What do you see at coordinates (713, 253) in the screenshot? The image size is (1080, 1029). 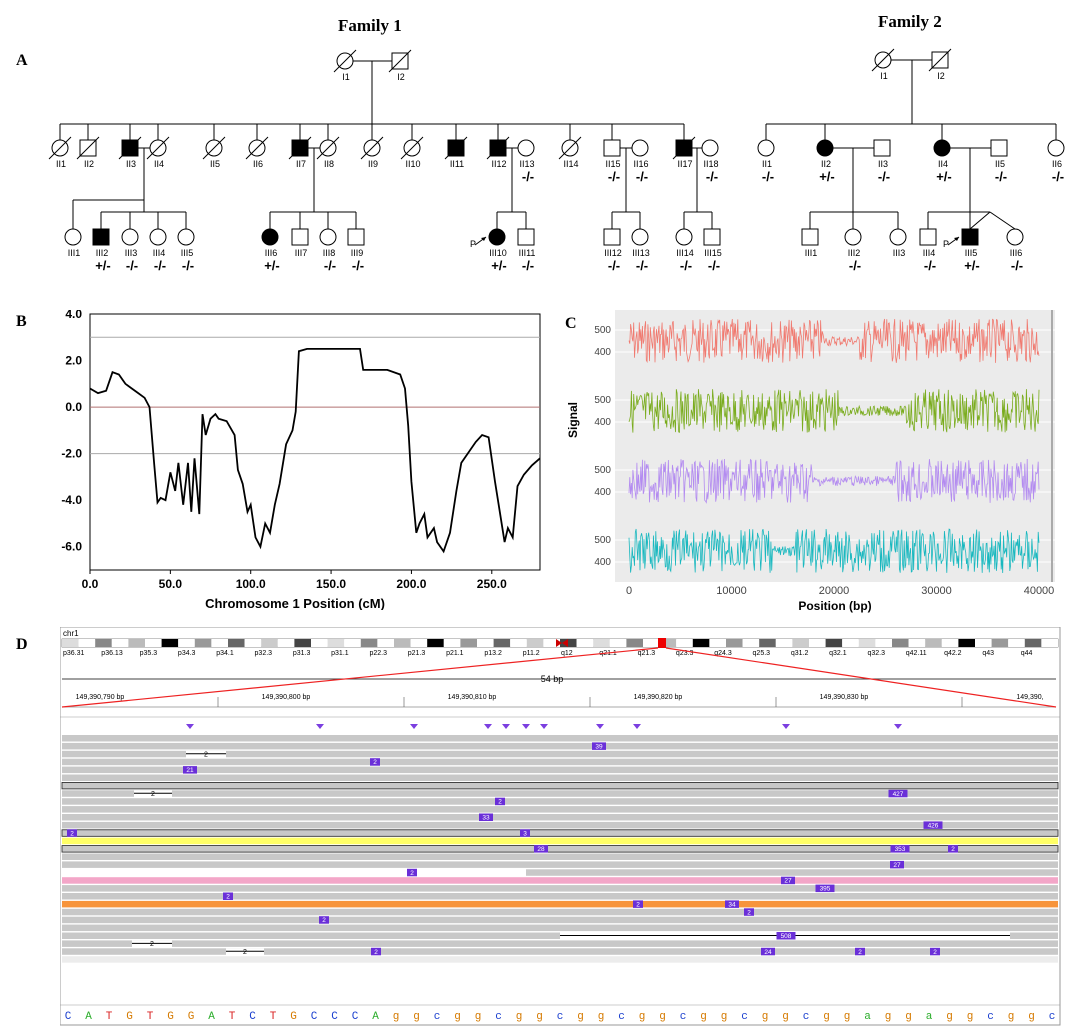 I see `individual-id: III15` at bounding box center [713, 253].